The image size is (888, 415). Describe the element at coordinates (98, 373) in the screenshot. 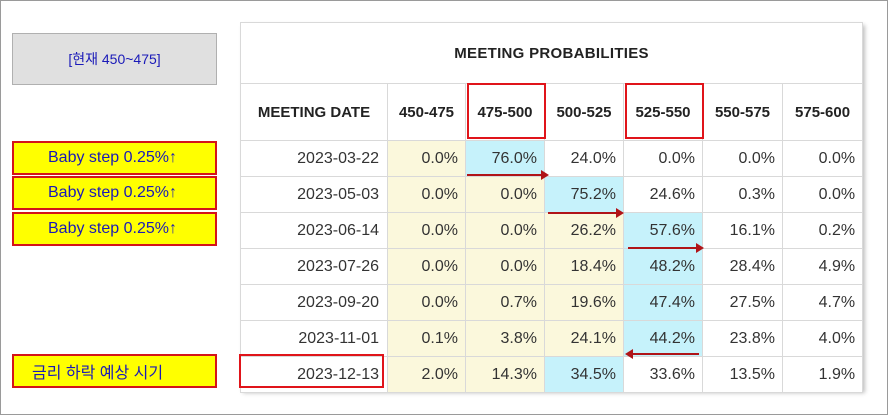

I see `rate-cut-text: 금리 하락 예상 시기` at that location.